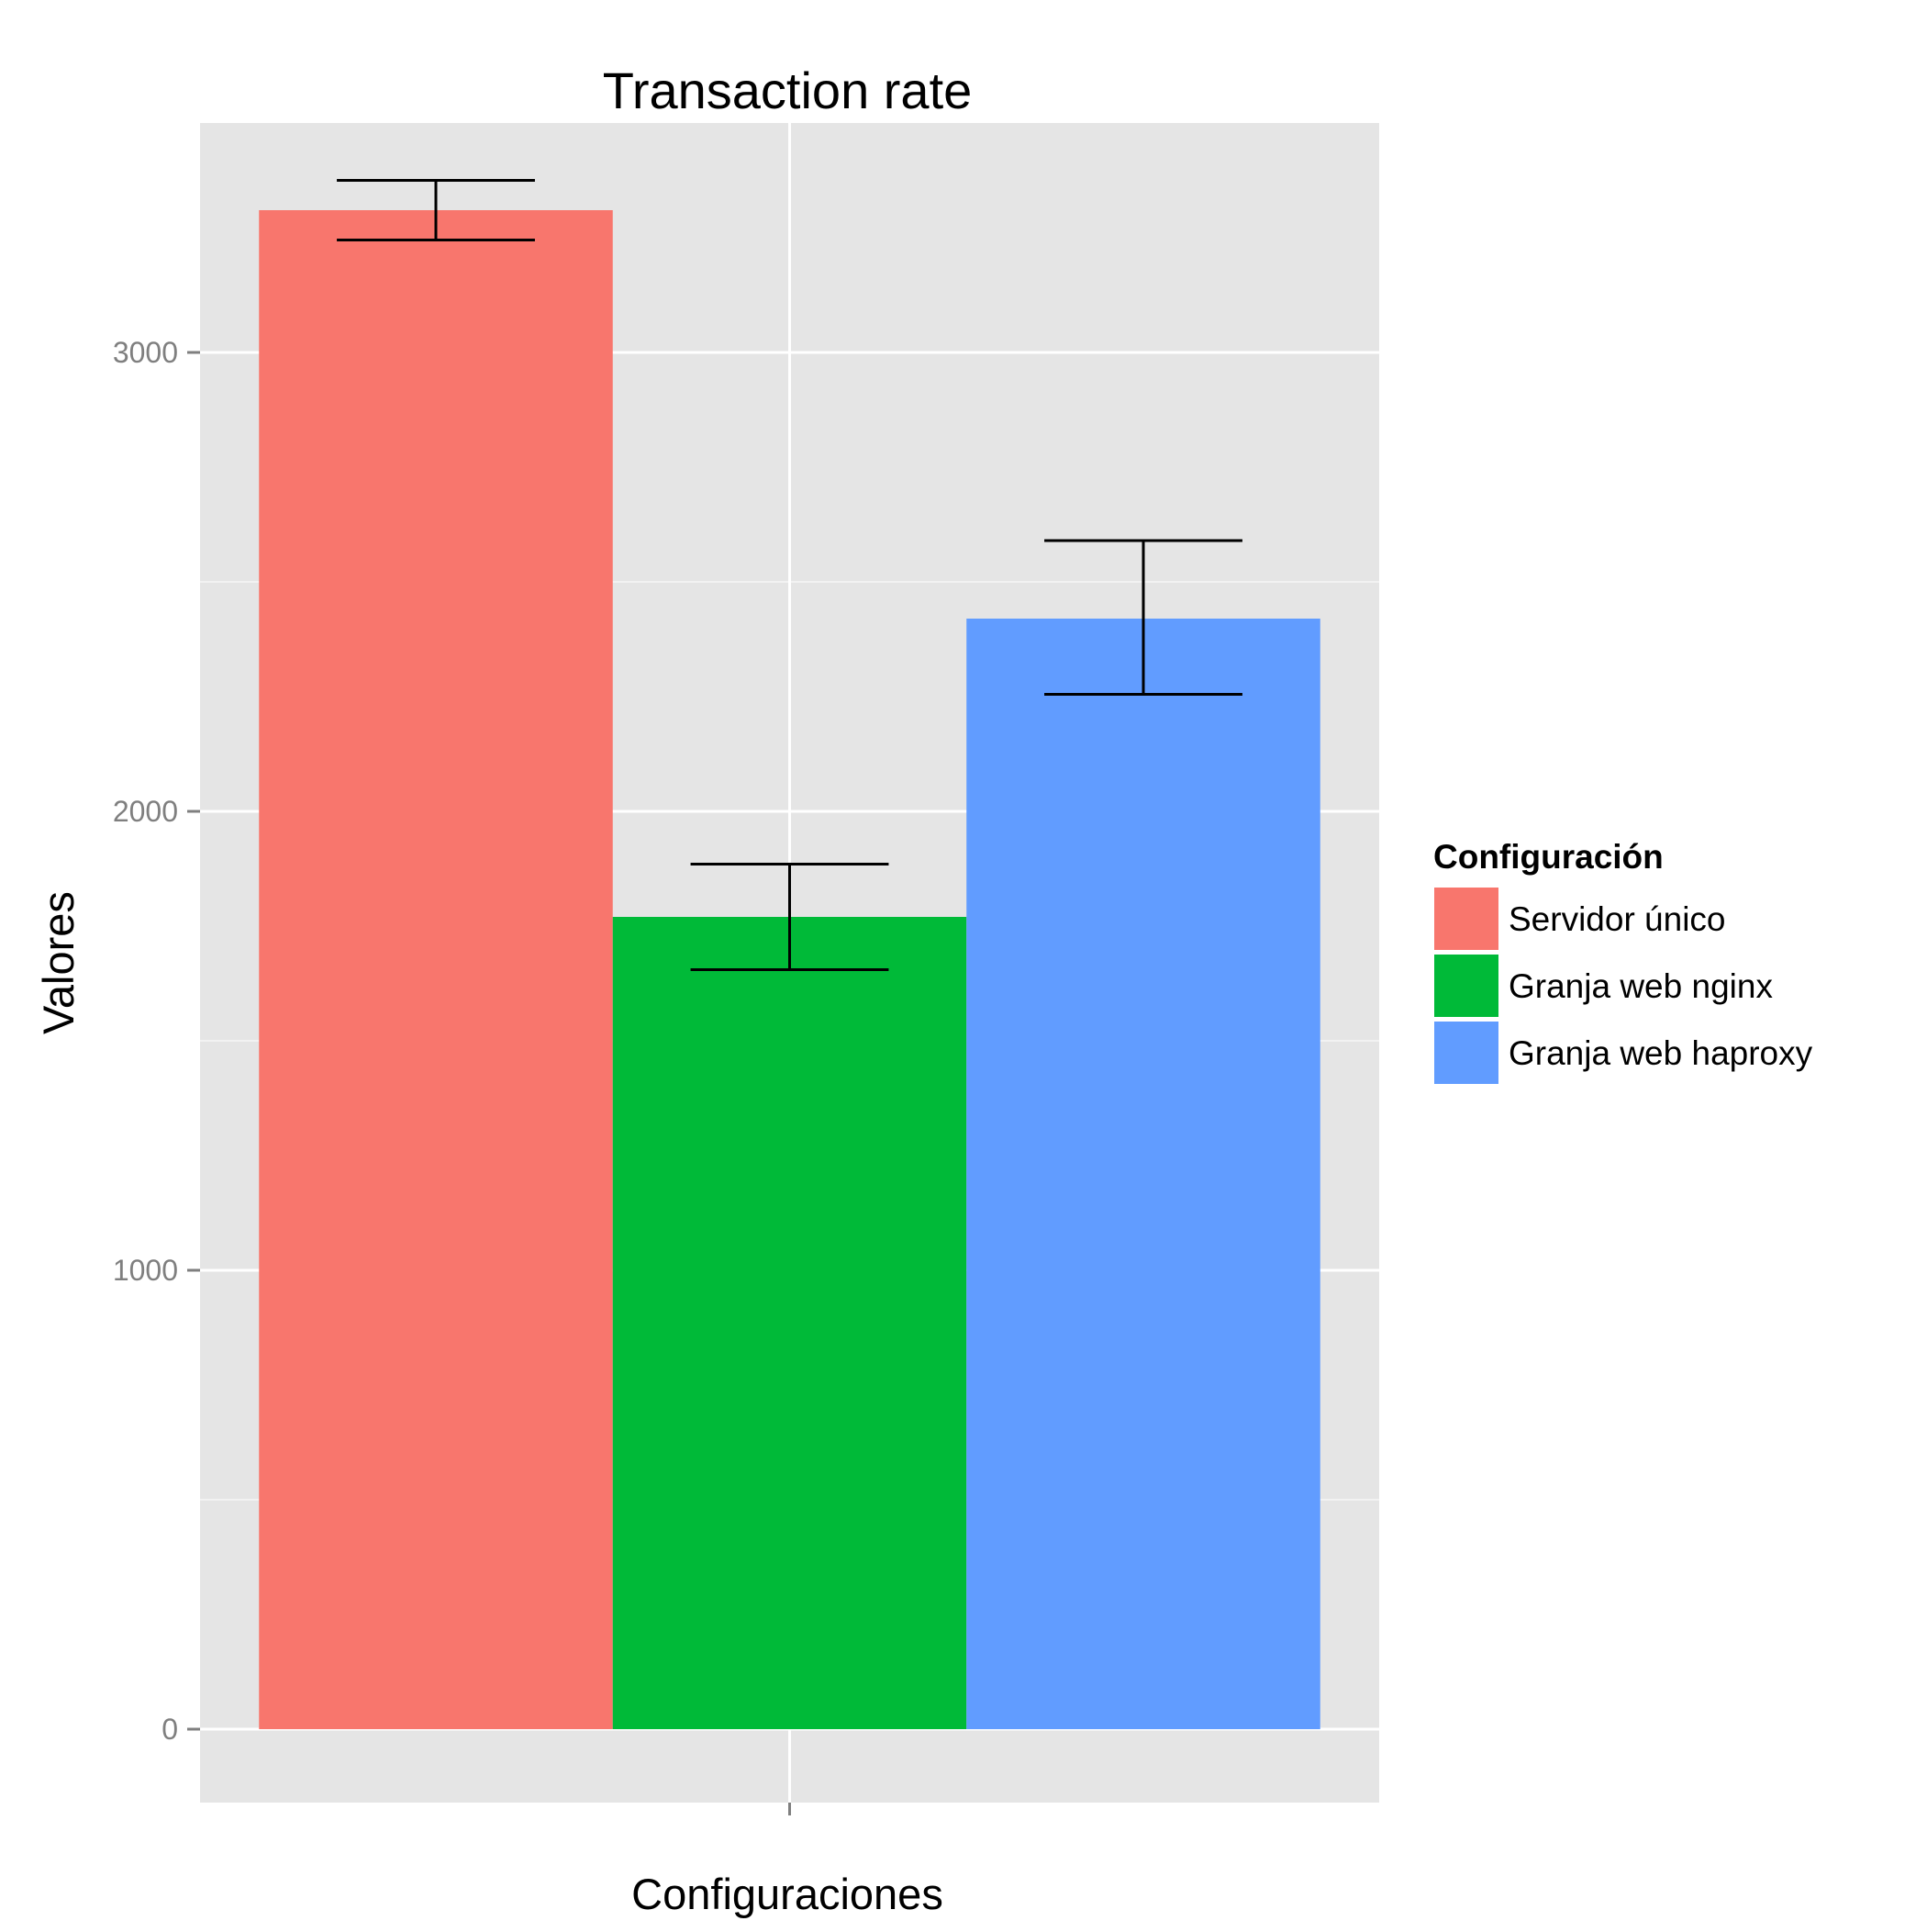 This screenshot has width=1927, height=1932. Describe the element at coordinates (145, 1270) in the screenshot. I see `y-tick-label: 1000` at that location.